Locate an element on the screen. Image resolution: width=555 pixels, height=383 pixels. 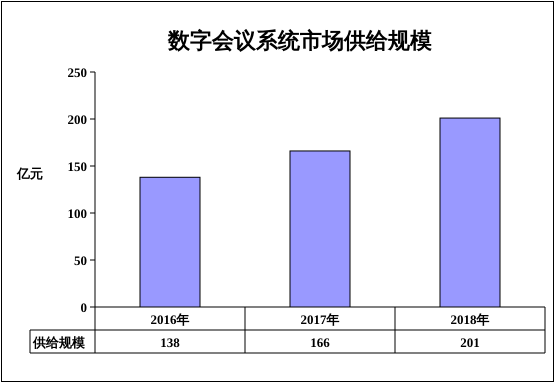
data-label: 201 is located at coordinates (470, 342).